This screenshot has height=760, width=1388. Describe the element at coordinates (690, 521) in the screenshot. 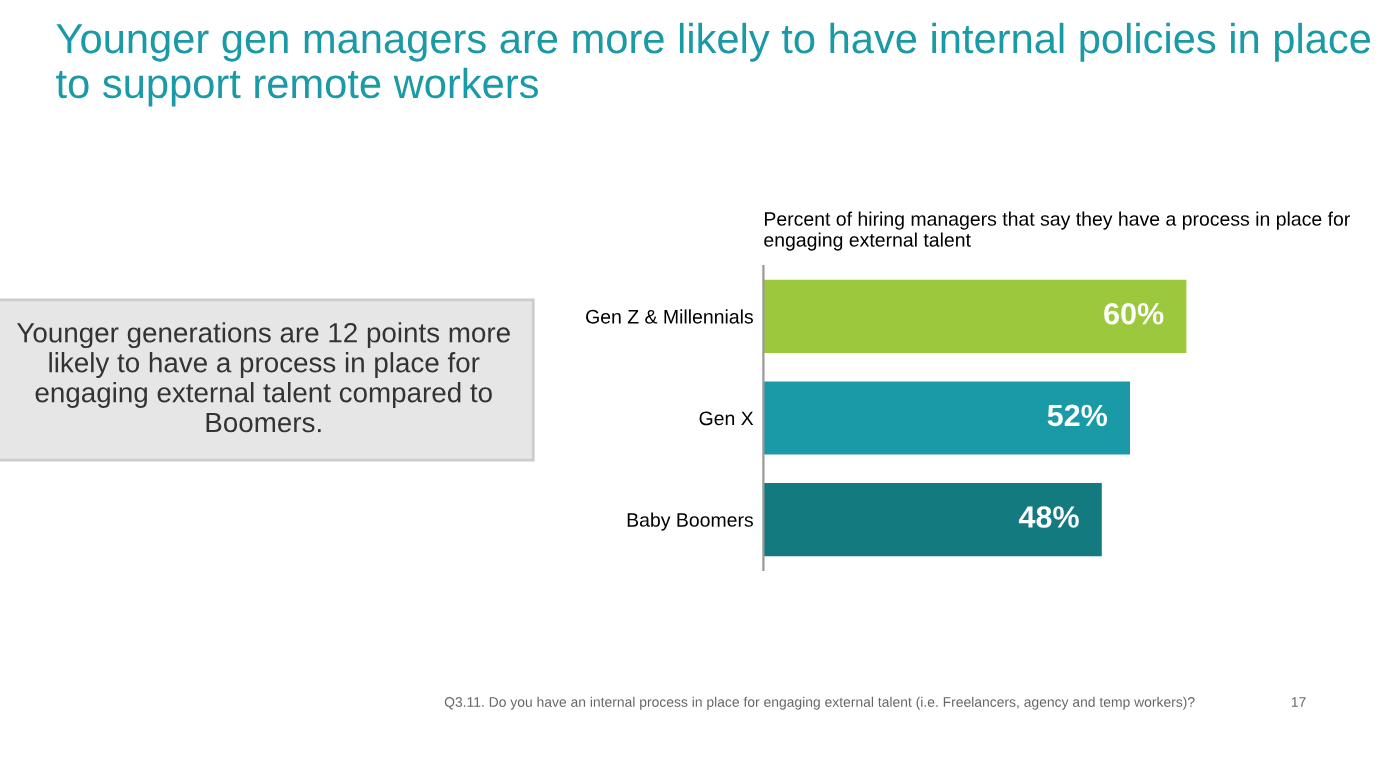

I see `y-tick-label: Baby Boomers` at that location.